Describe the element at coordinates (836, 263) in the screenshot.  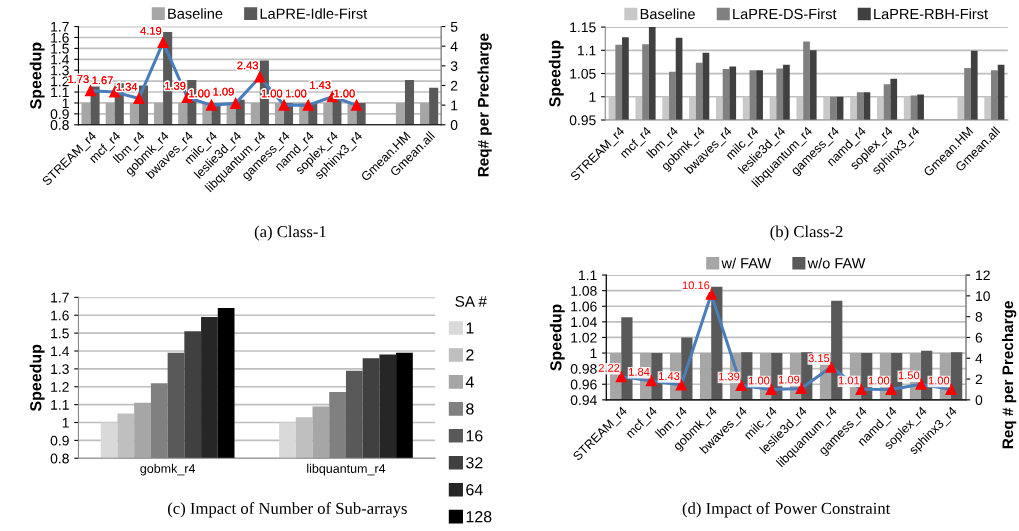
I see `legend-label: w/o FAW` at that location.